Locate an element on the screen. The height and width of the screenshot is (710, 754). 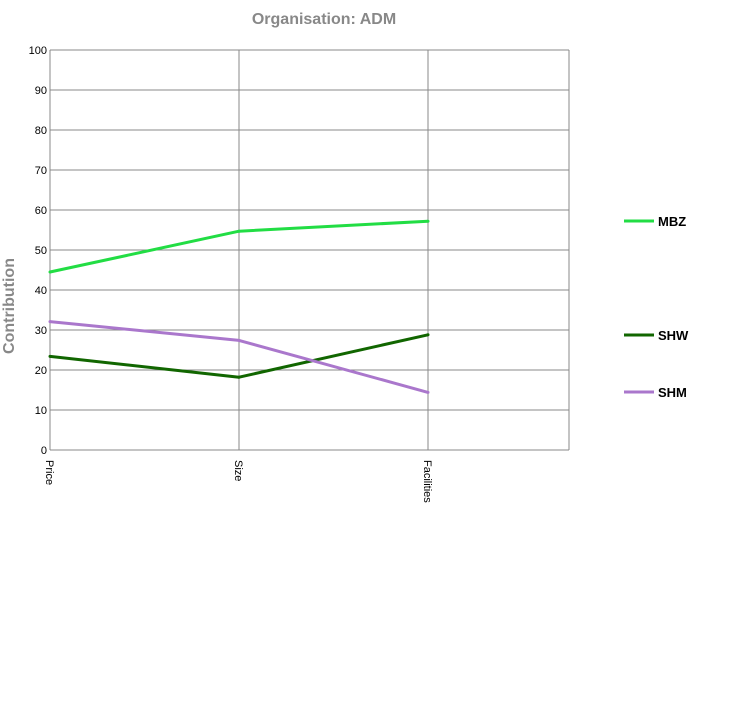
x-axis-ticks: Price Size Facilities is located at coordinates (238, 481).